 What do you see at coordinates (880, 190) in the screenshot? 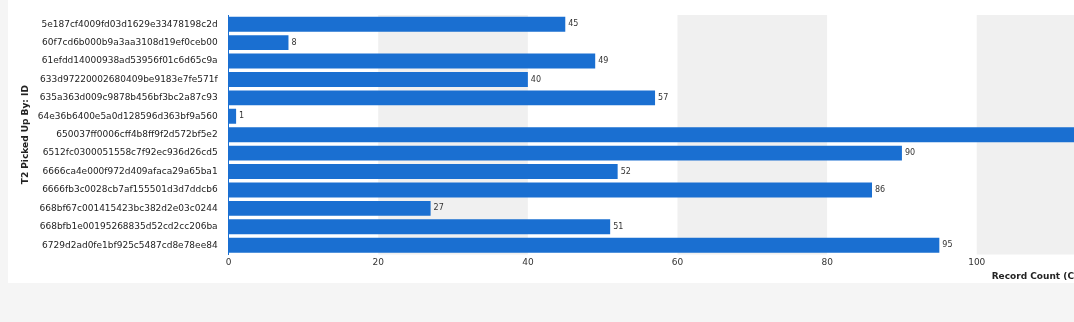
I see `data-label: 86` at bounding box center [880, 190].